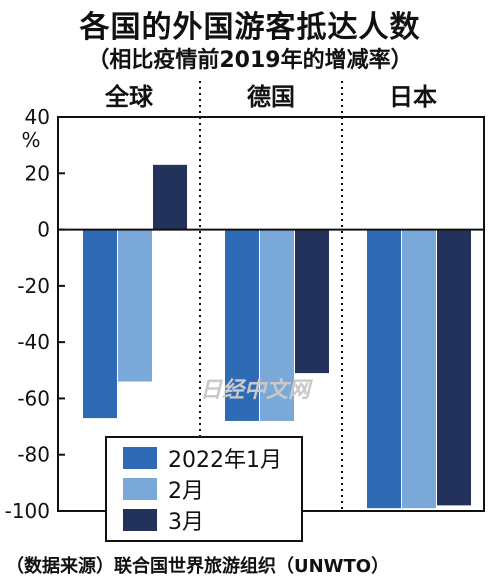  Describe the element at coordinates (33, 455) in the screenshot. I see `y-tick-label: -80` at that location.